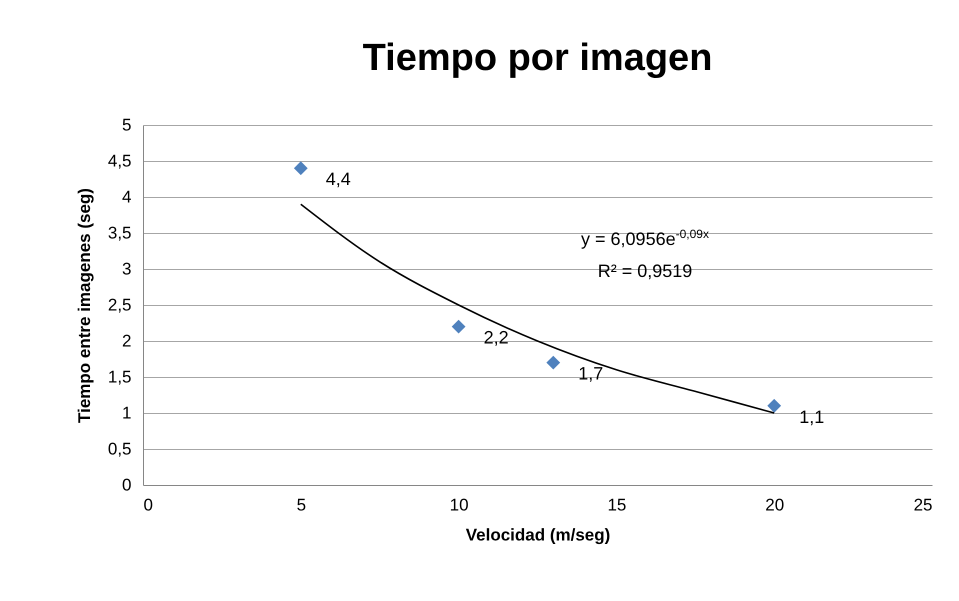 The width and height of the screenshot is (959, 601). I want to click on y-tick-label: 2, so click(127, 341).